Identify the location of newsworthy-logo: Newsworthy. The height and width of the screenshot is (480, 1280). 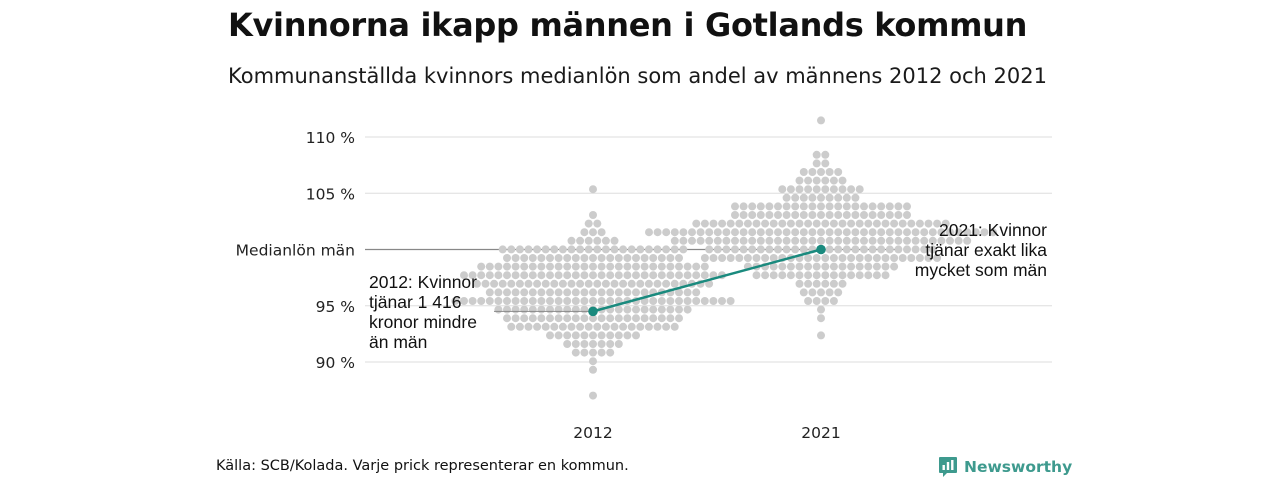
(1005, 467).